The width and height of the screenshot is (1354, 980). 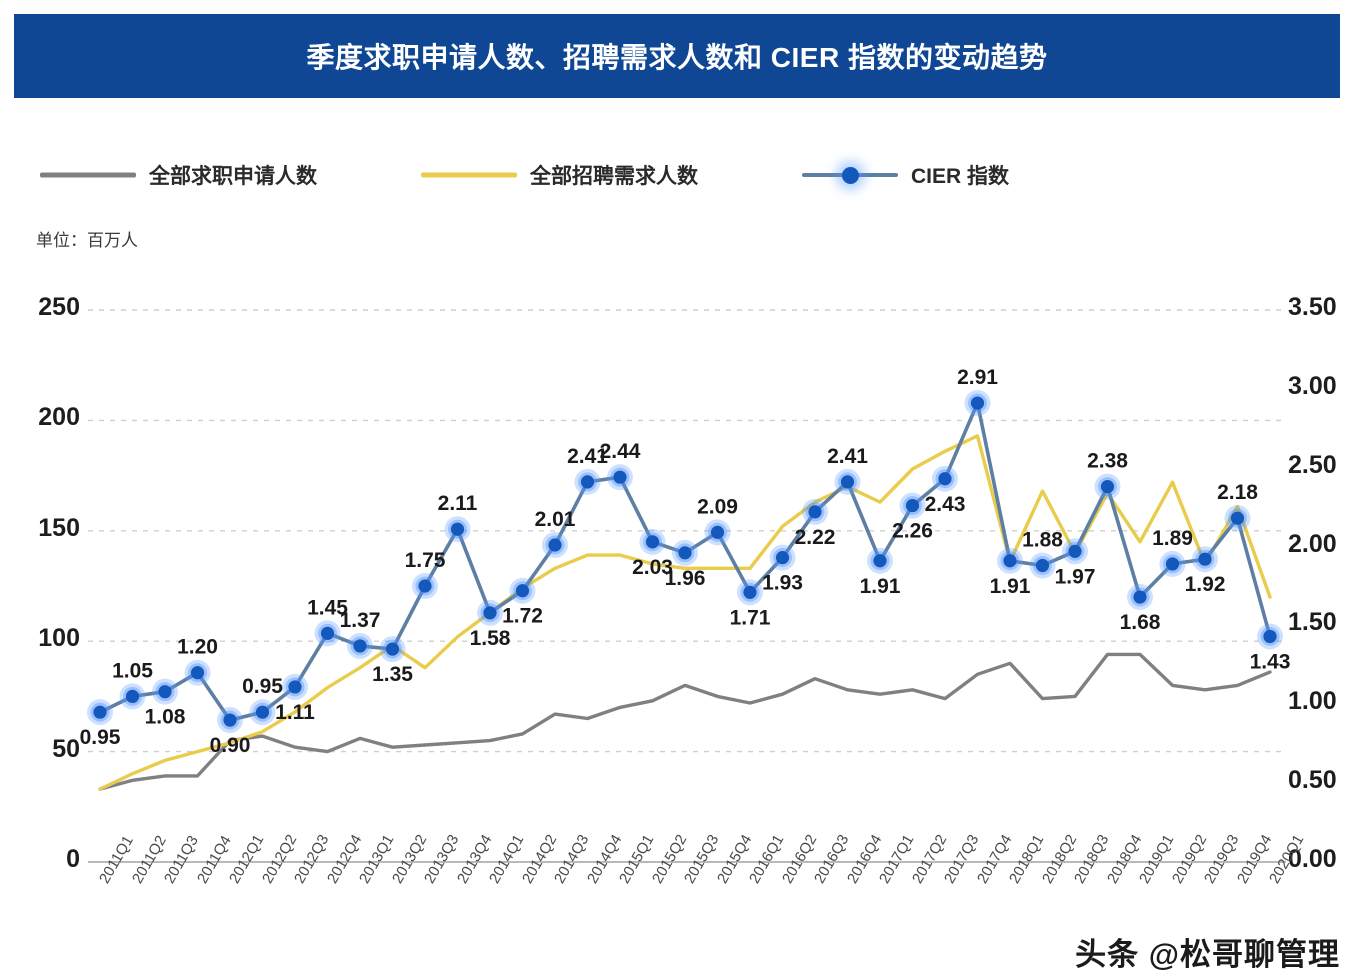 I want to click on data-label: 1.43, so click(x=1270, y=661).